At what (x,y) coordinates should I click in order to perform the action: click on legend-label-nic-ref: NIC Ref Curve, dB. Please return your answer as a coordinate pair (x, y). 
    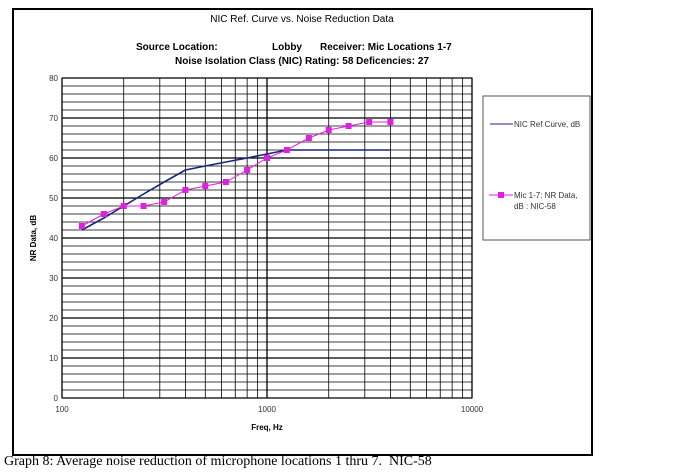
    Looking at the image, I should click on (547, 124).